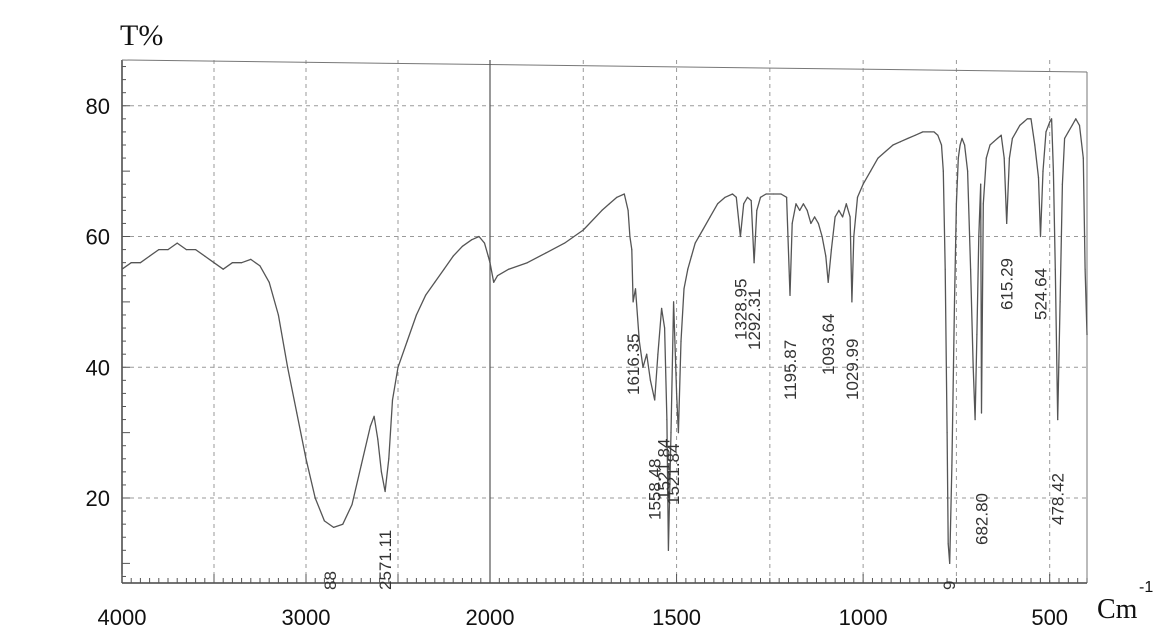 Image resolution: width=1154 pixels, height=642 pixels. I want to click on peak-label: 478.42, so click(1058, 499).